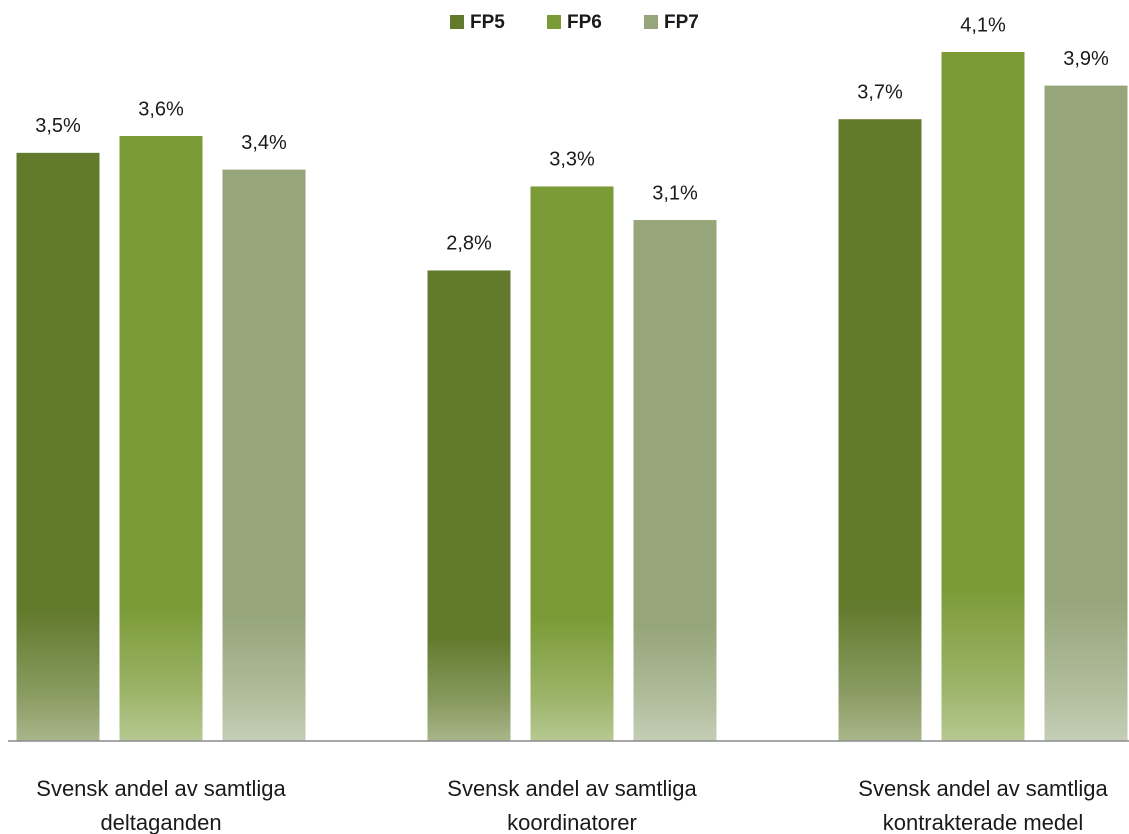  What do you see at coordinates (983, 25) in the screenshot?
I see `value-label: 4,1%` at bounding box center [983, 25].